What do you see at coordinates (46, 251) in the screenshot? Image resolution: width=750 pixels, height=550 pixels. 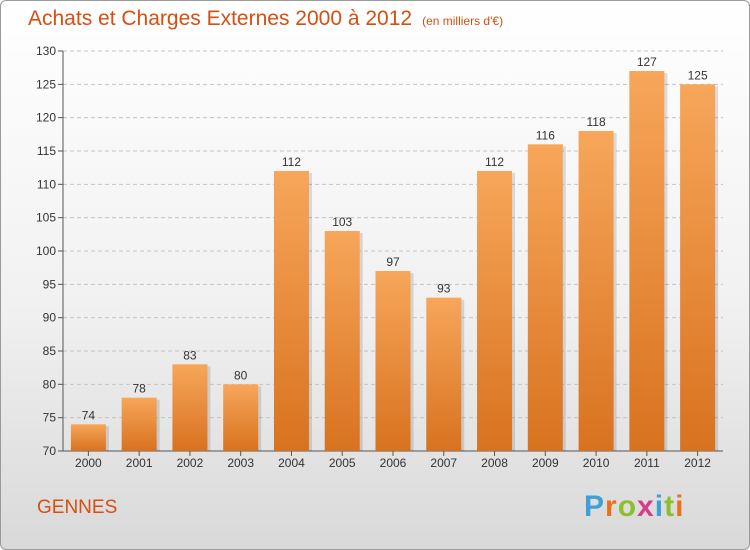 I see `y-tick-label: 100` at bounding box center [46, 251].